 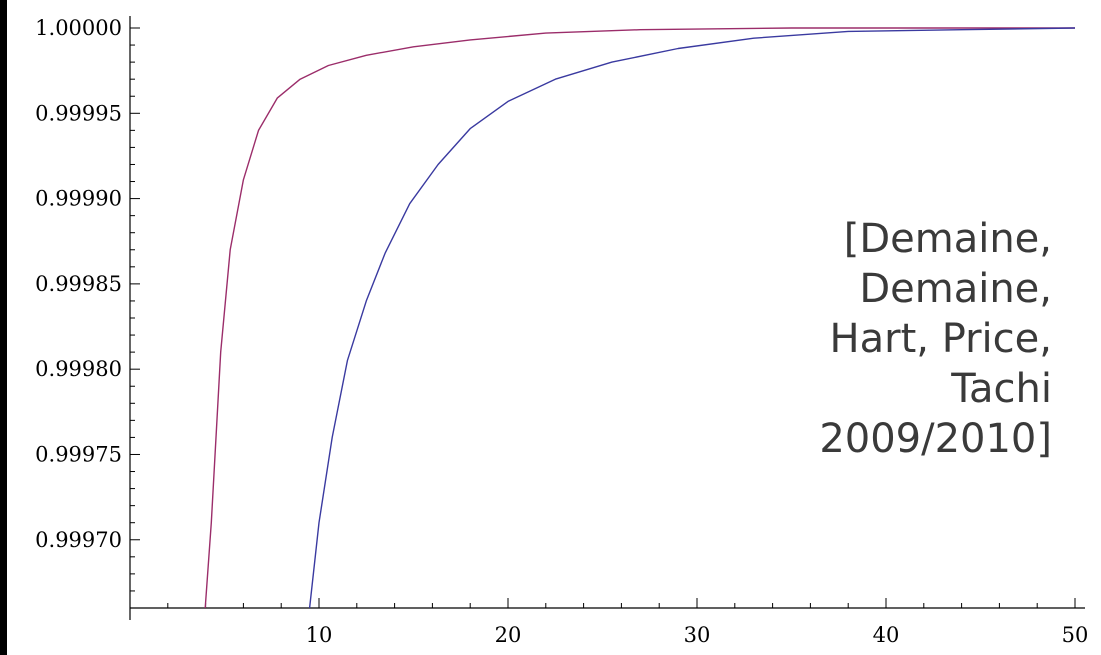 What do you see at coordinates (935, 439) in the screenshot?
I see `citation-line-5: 2009/2010]` at bounding box center [935, 439].